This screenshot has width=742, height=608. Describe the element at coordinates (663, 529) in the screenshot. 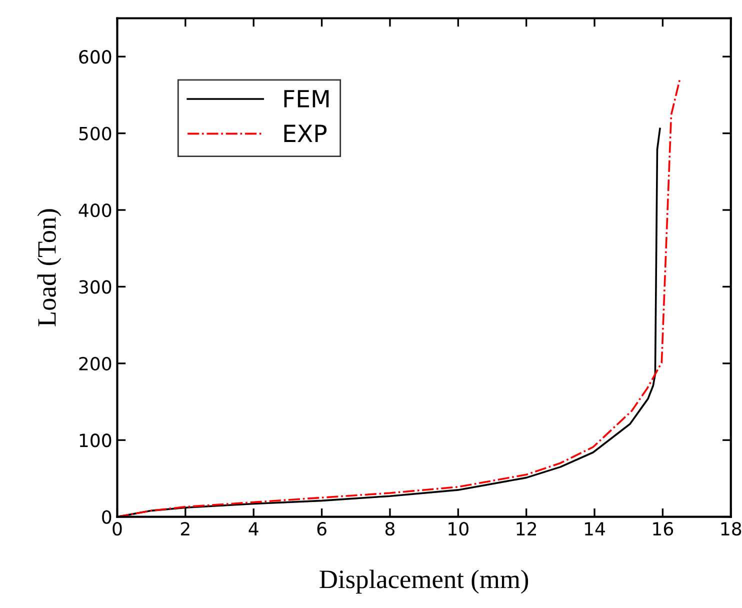

I see `x-tick-label: 16` at that location.